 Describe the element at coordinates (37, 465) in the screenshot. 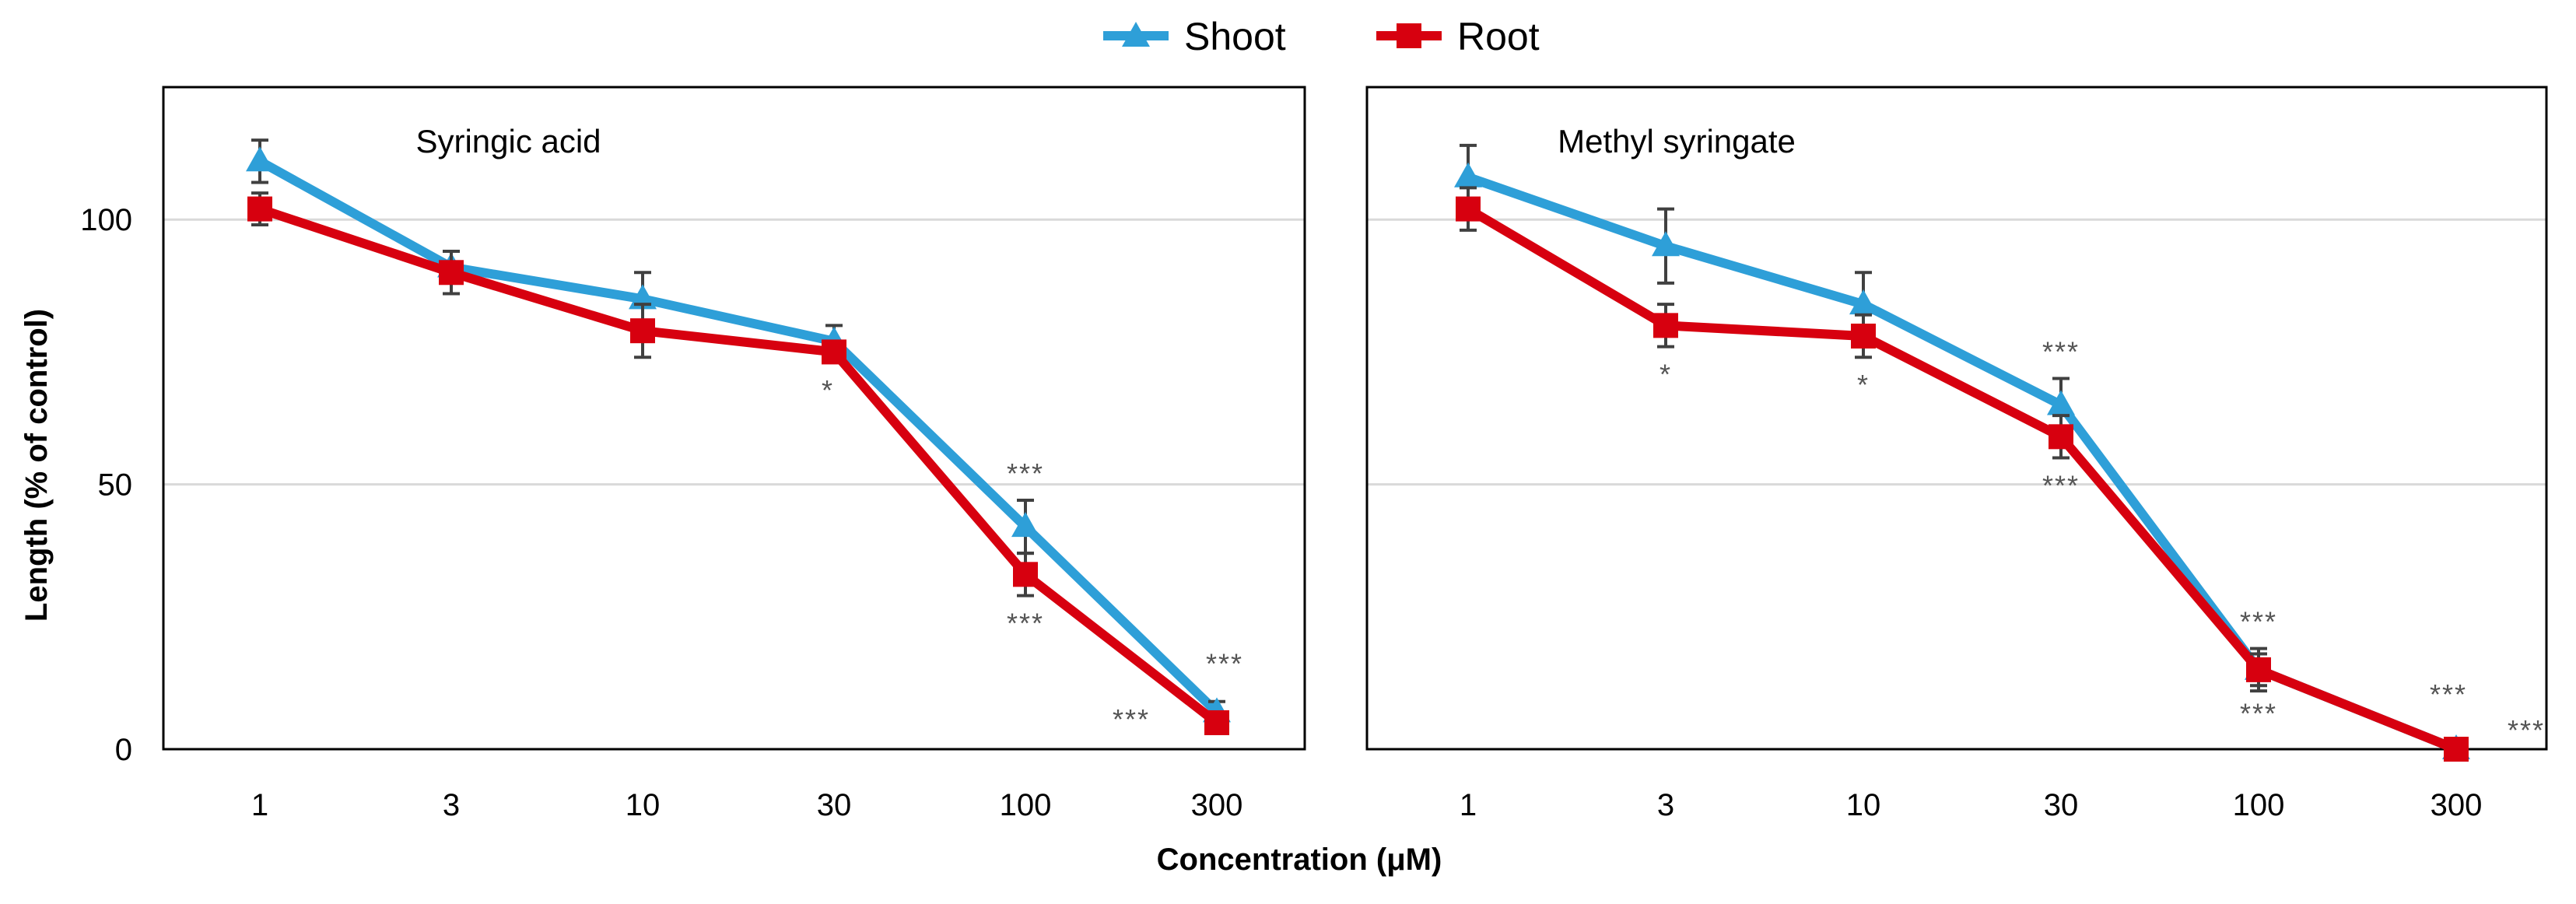

I see `y-axis-title: Length (% of control)` at that location.